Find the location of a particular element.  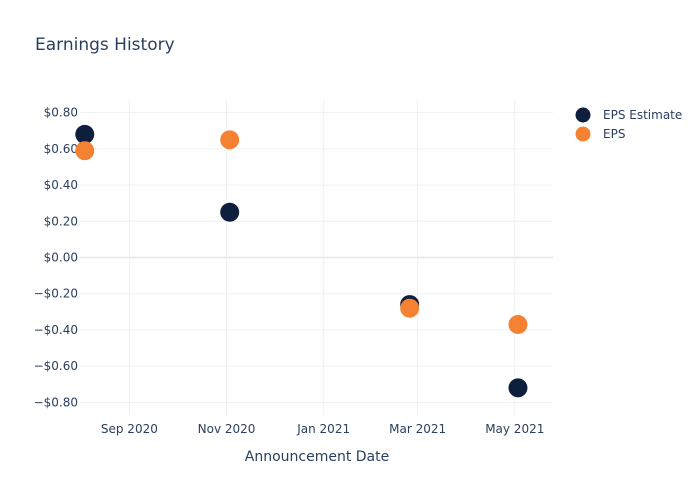

y-tick-label: −$0.80 is located at coordinates (56, 402).